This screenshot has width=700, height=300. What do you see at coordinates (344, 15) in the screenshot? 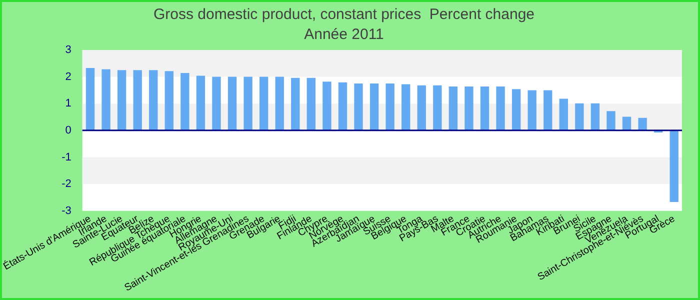
I see `chart-title: Gross domestic product, constant prices Percent change` at bounding box center [344, 15].